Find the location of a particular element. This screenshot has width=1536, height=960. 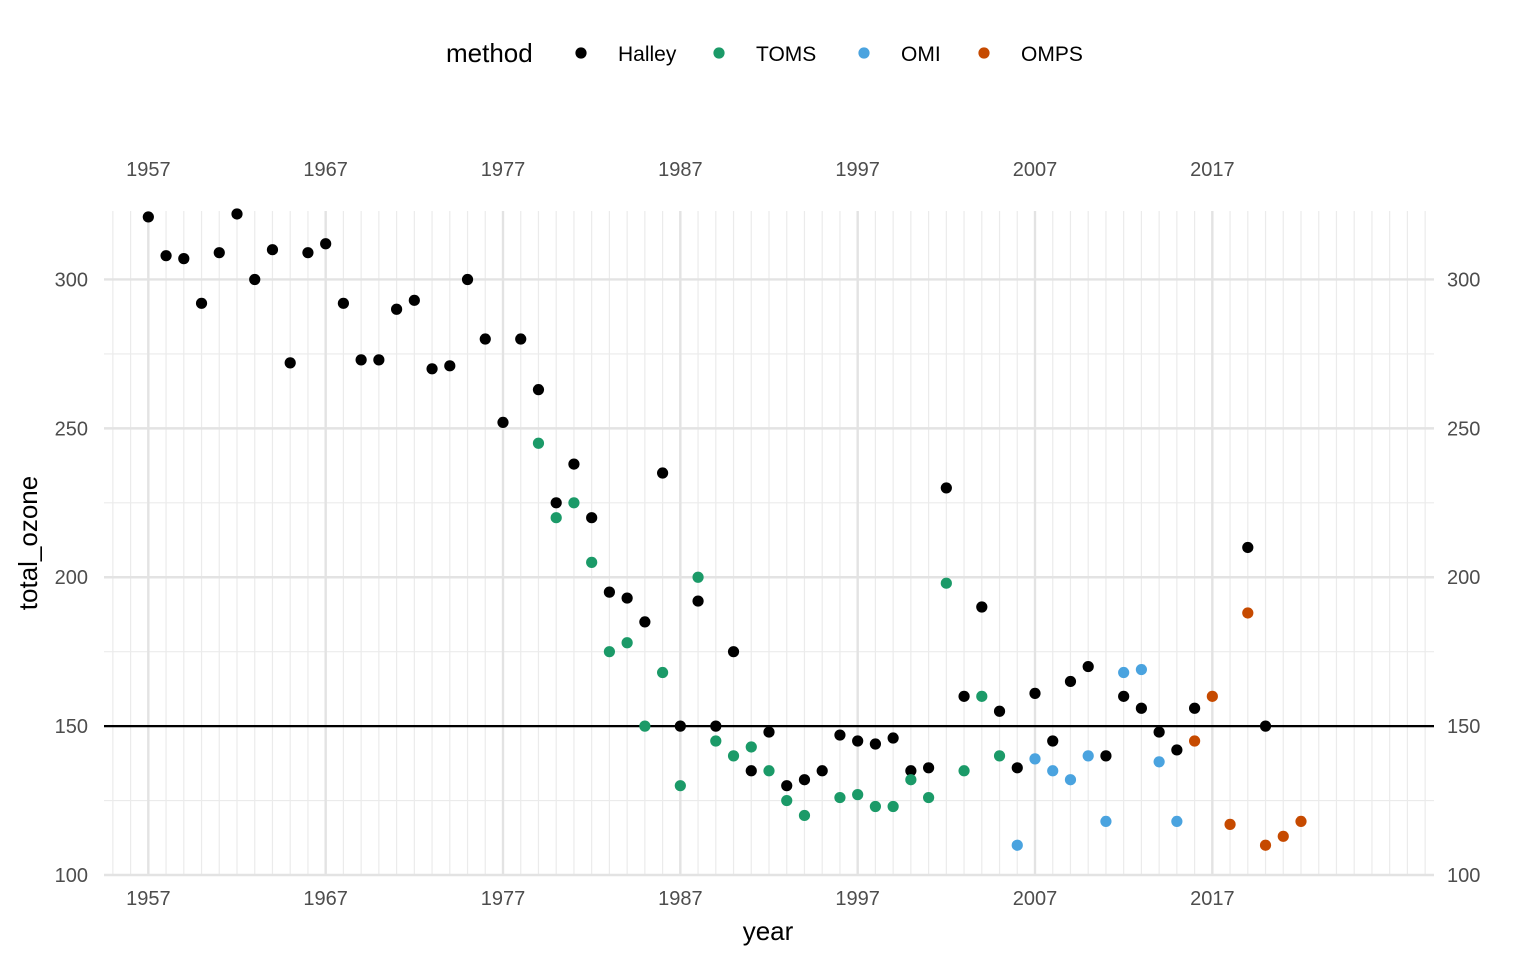

y-axis-right-ticks: 100 150 200 250 300 is located at coordinates (1463, 578).